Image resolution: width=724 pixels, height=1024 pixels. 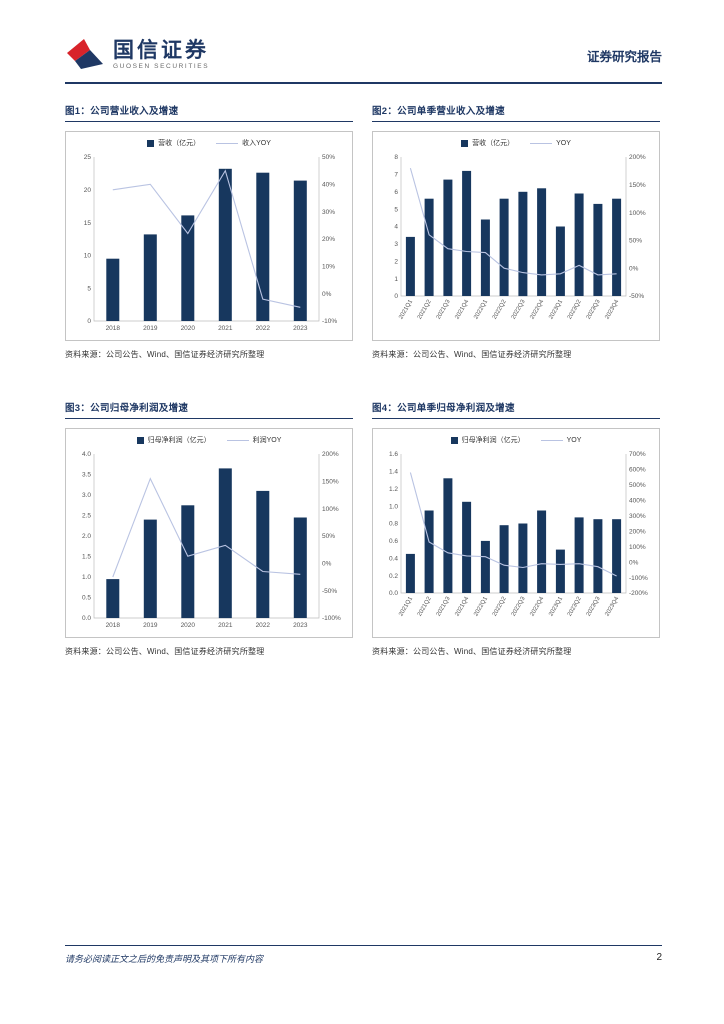 I want to click on svg-text: -10%, so click(x=329, y=321).